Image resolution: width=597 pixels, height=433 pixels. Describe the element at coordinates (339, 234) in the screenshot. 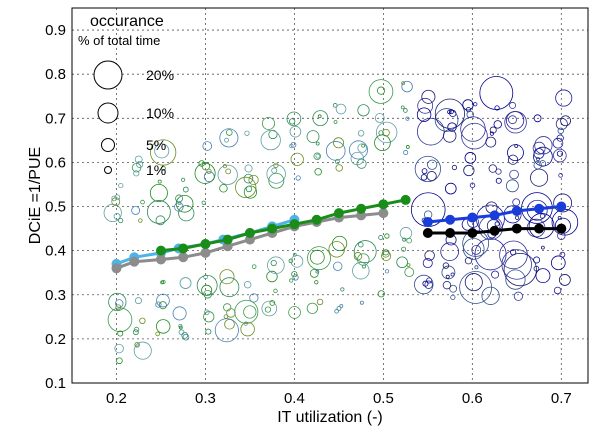

I see `series-layer` at that location.